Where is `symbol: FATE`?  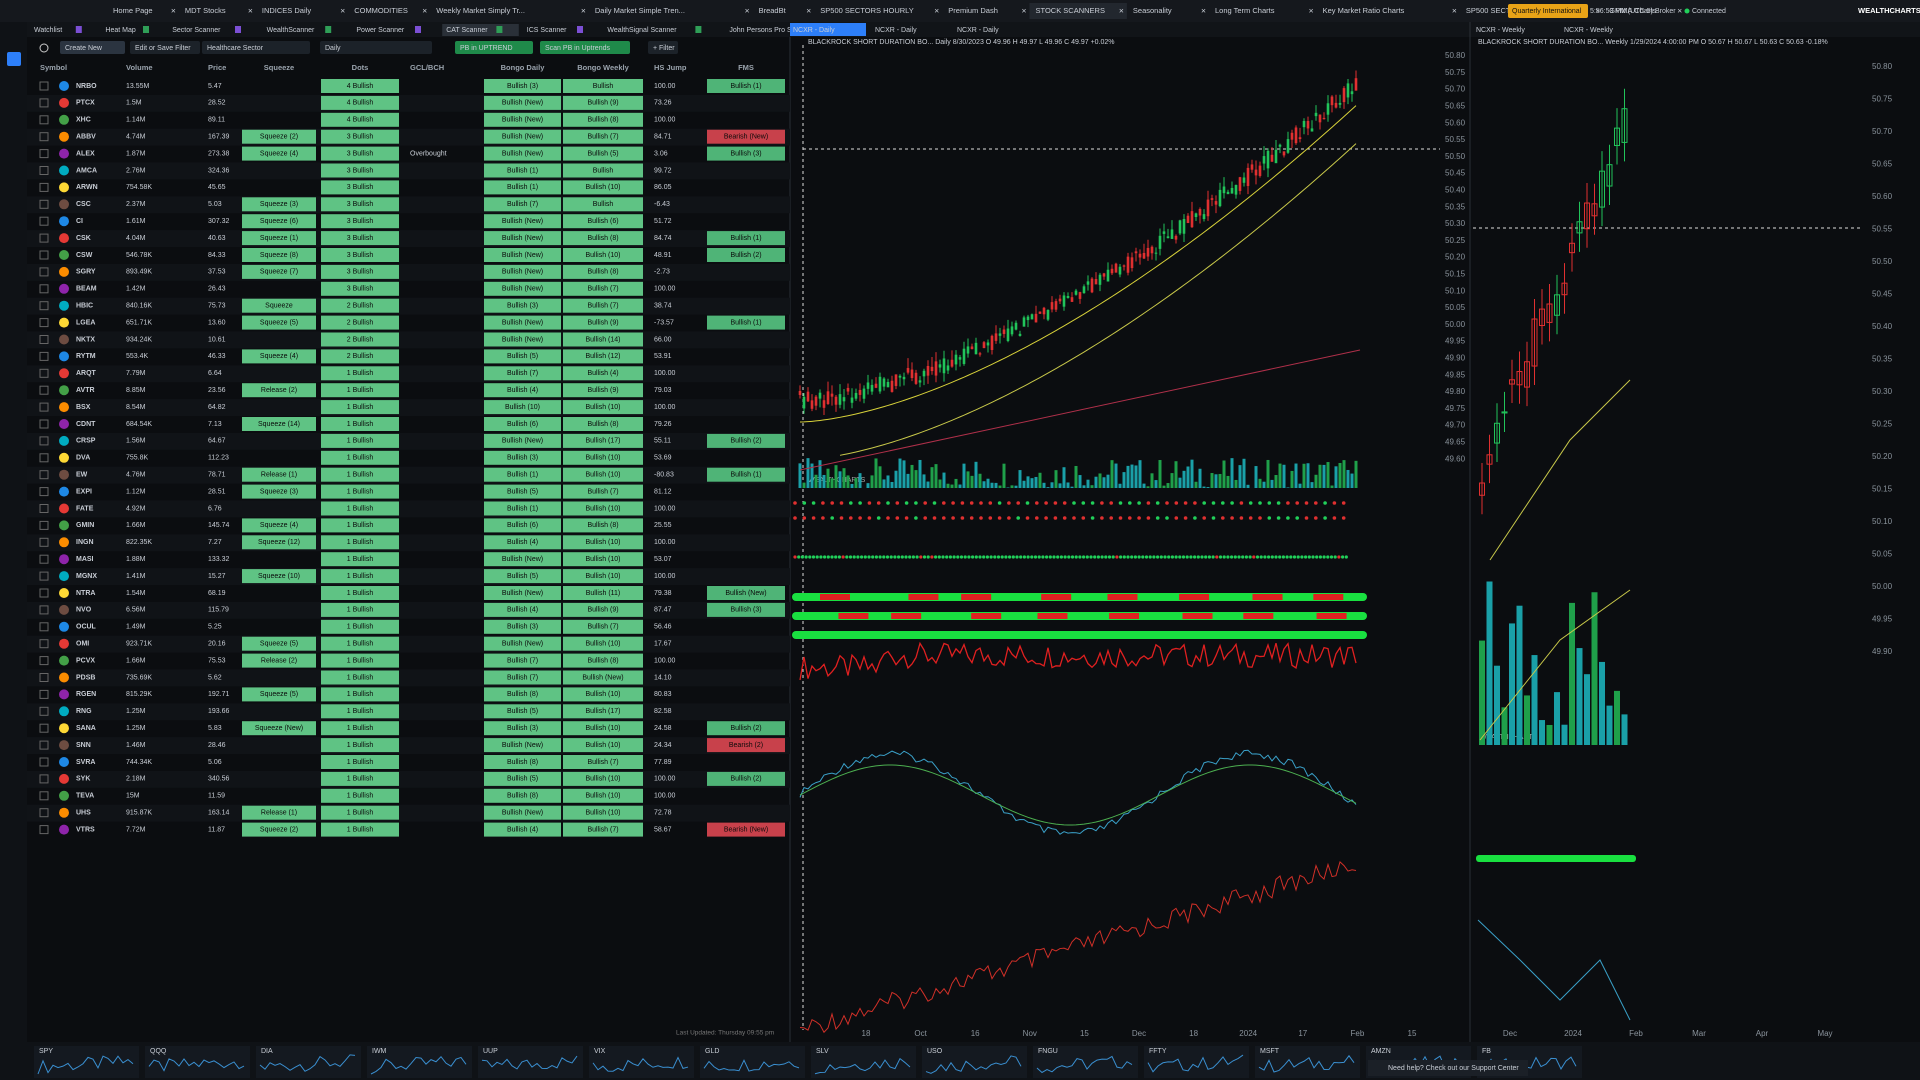
symbol: FATE is located at coordinates (85, 508).